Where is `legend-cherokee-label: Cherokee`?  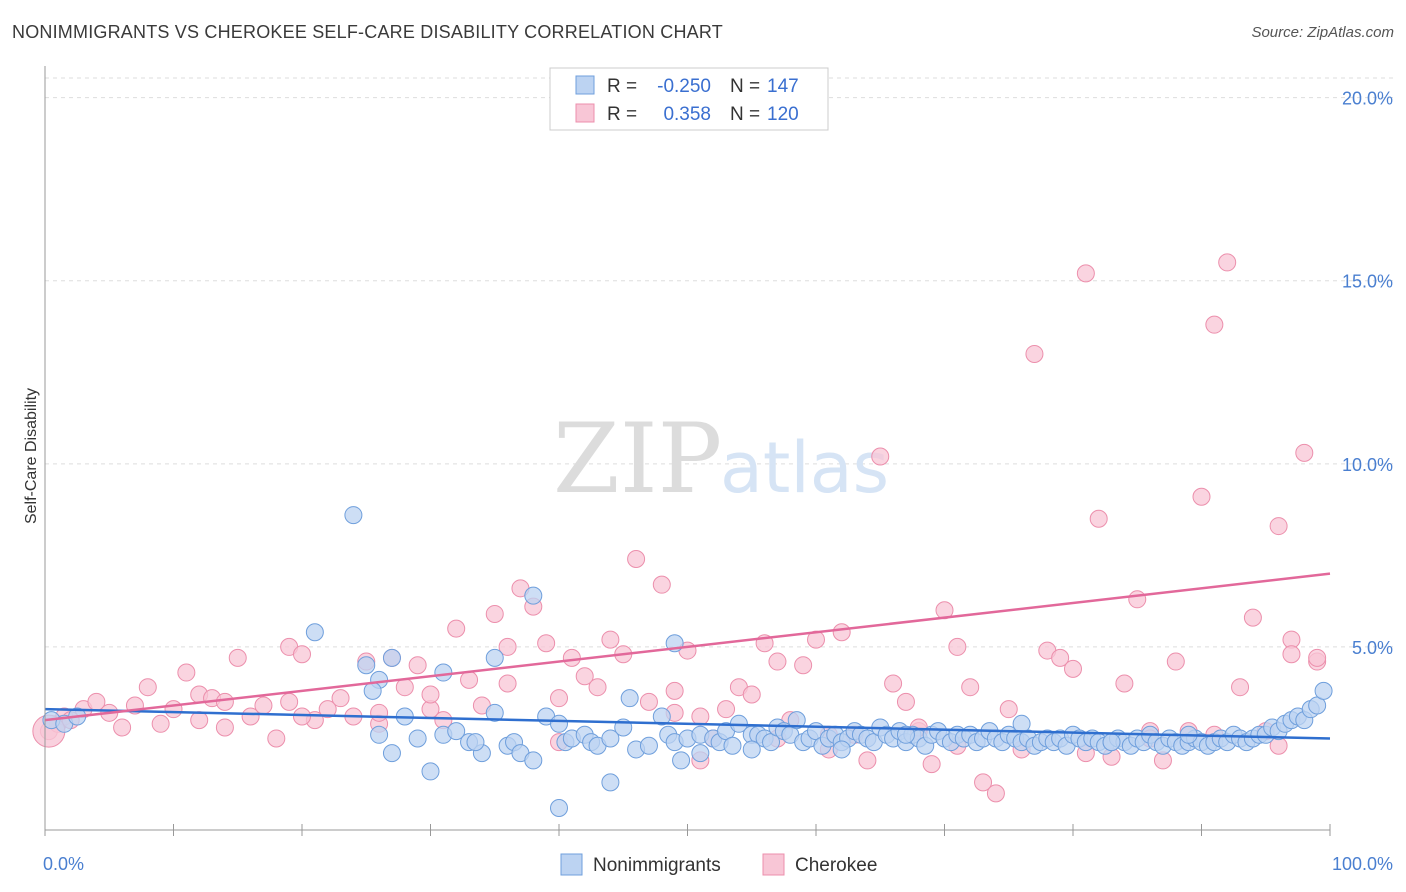
legend-cherokee-label: Cherokee is located at coordinates (836, 865).